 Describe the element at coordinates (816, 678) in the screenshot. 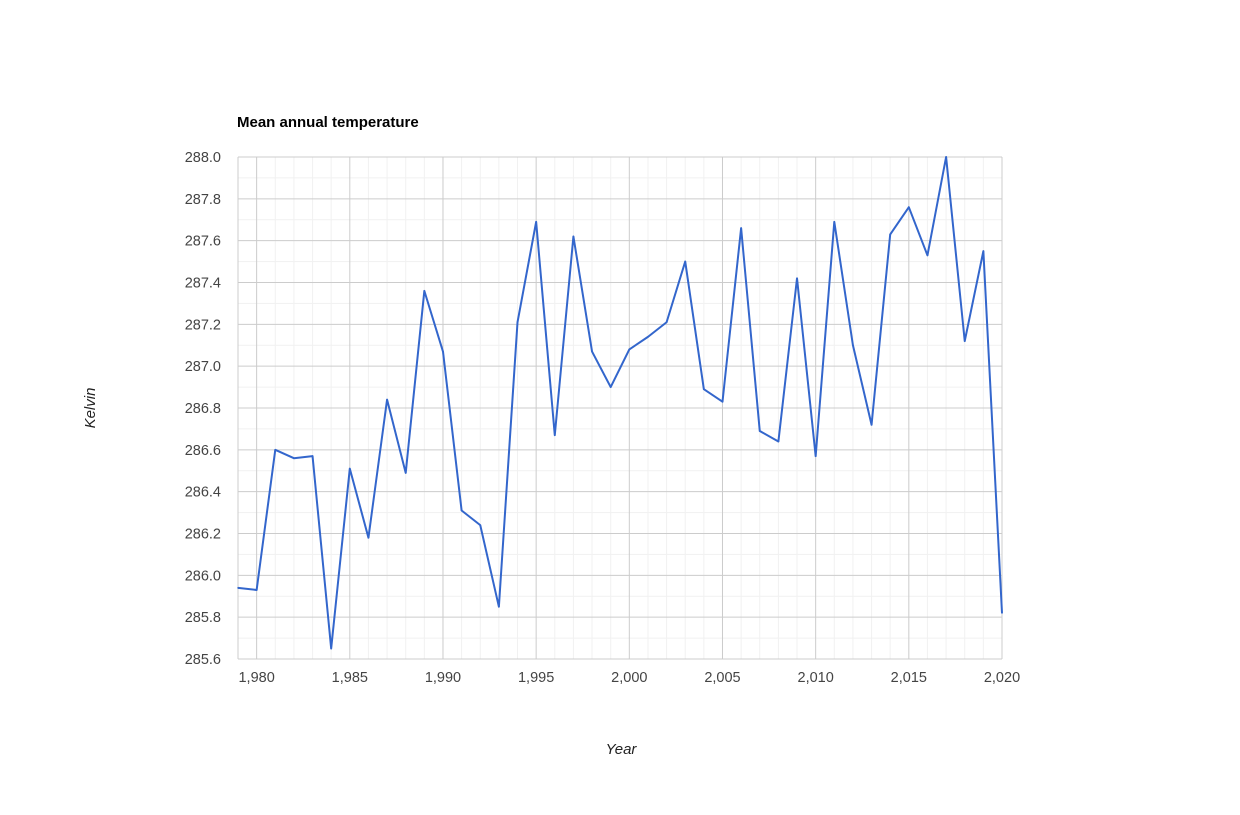

I see `x-tick-label: 2,010` at that location.